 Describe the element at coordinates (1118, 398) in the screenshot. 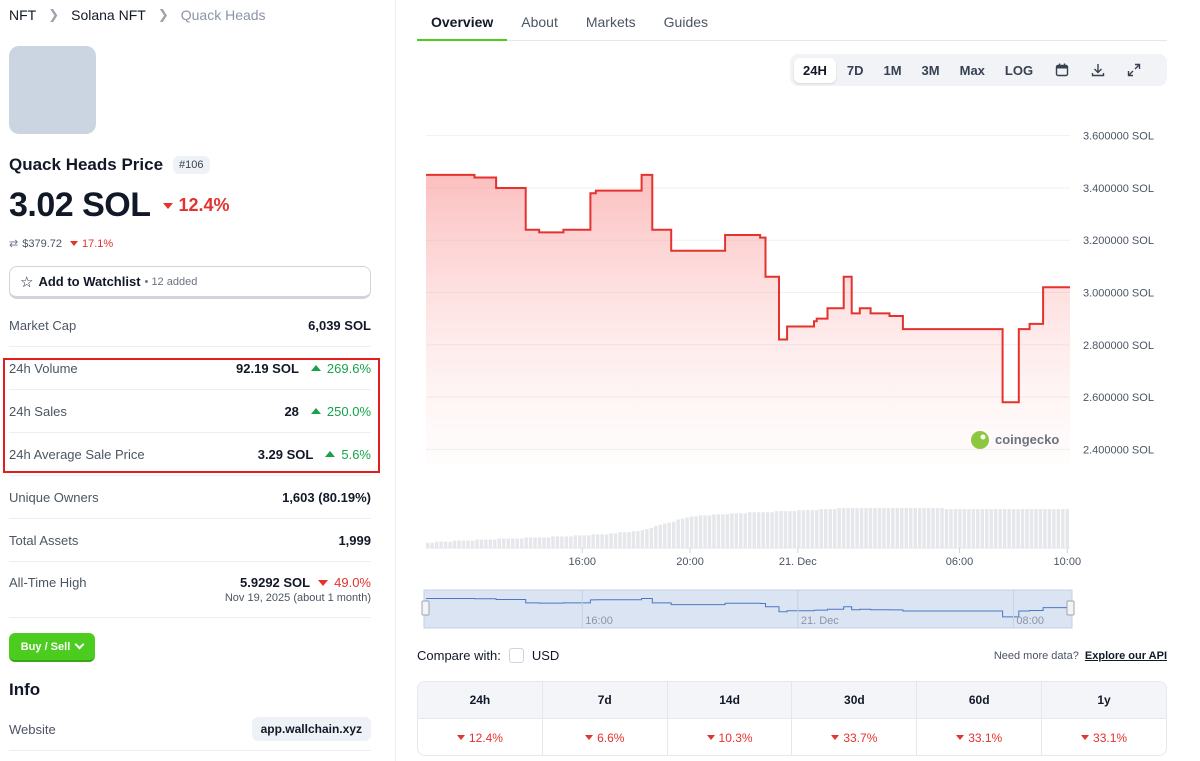

I see `y-tick-label: 2.600000 SOL` at that location.